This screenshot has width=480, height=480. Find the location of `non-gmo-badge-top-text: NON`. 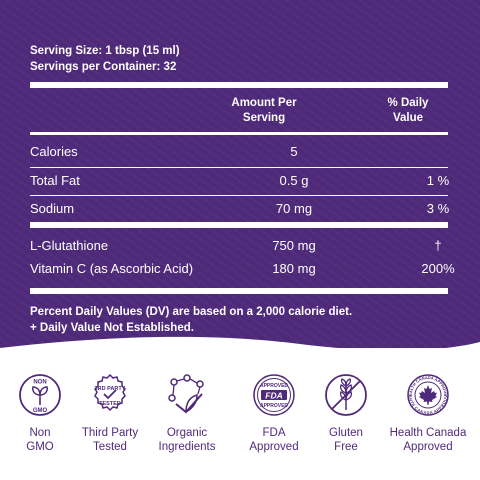

non-gmo-badge-top-text: NON is located at coordinates (39, 383).